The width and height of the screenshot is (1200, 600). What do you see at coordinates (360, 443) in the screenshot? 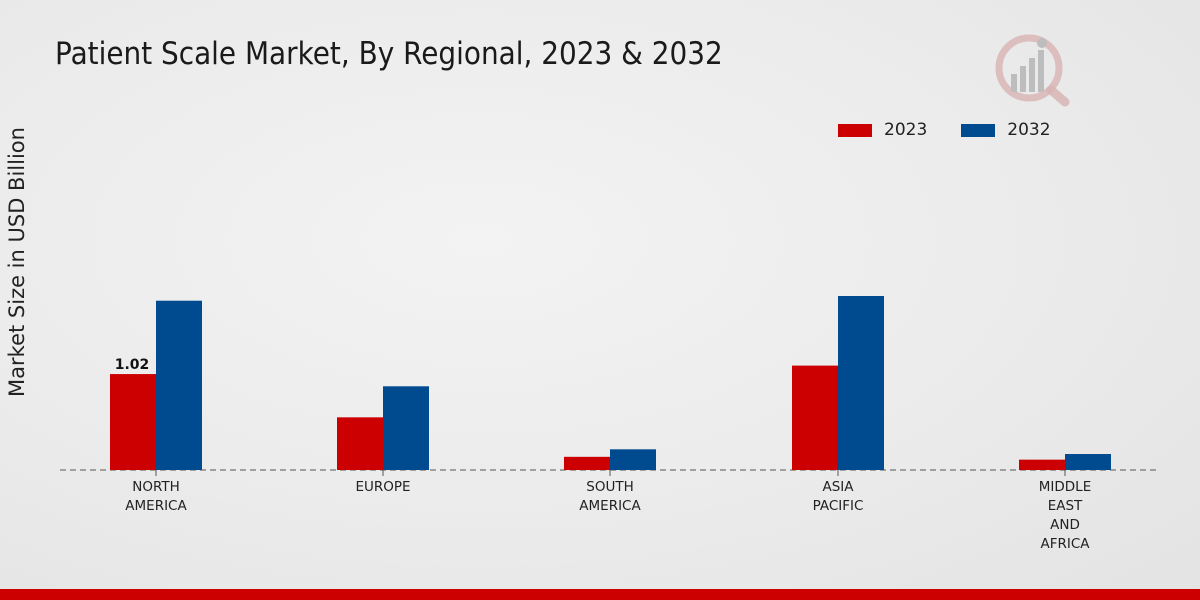
I see `bar-2023-europe` at bounding box center [360, 443].